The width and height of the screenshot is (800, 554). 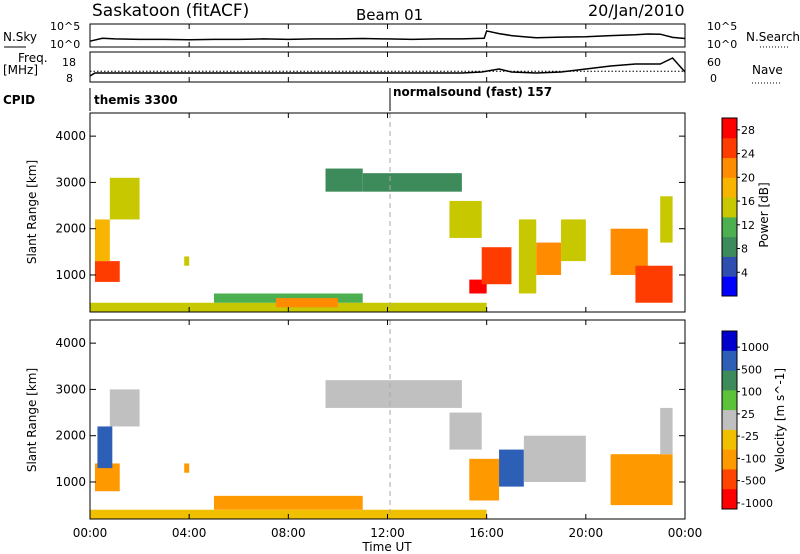 I want to click on power-colorbar-frame, so click(x=729, y=207).